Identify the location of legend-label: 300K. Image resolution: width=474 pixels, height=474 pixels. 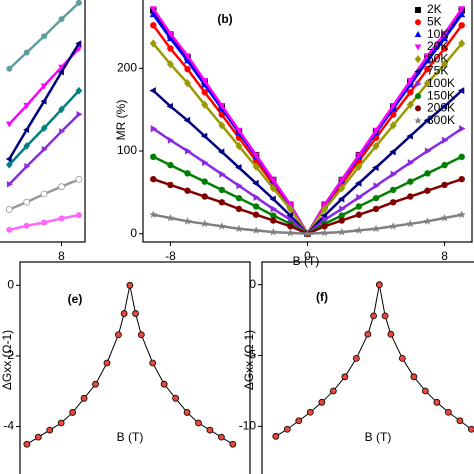
(441, 120).